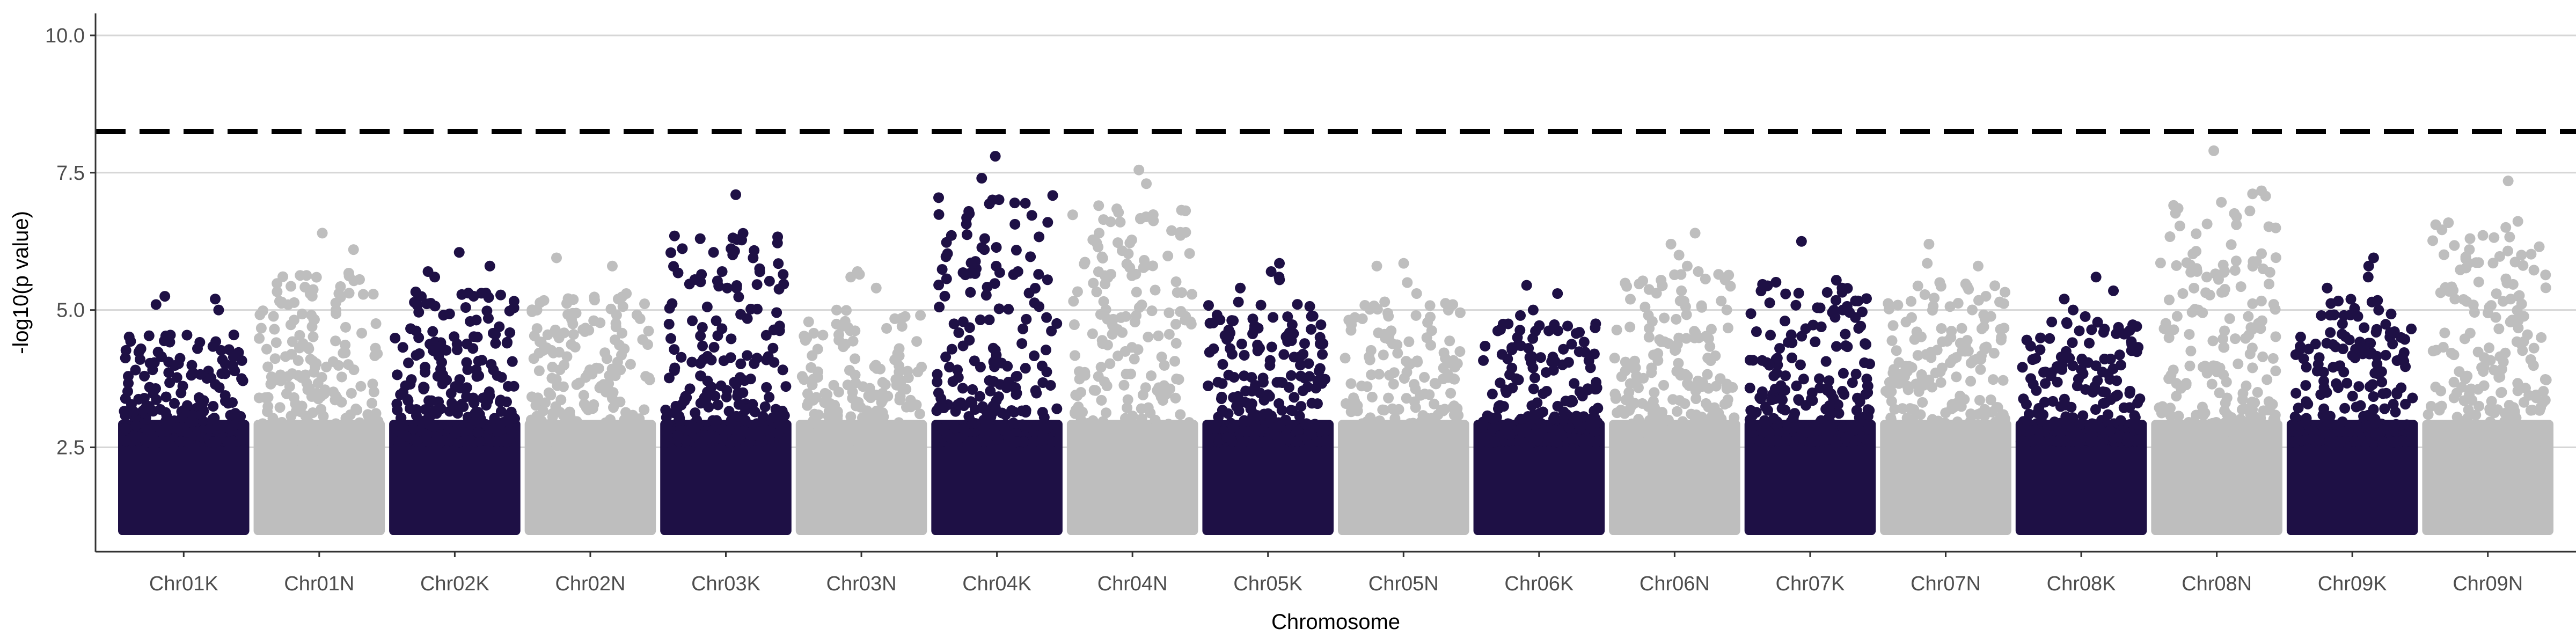 This screenshot has width=2576, height=644. I want to click on x-tick-label-chr01n: Chr01N, so click(319, 584).